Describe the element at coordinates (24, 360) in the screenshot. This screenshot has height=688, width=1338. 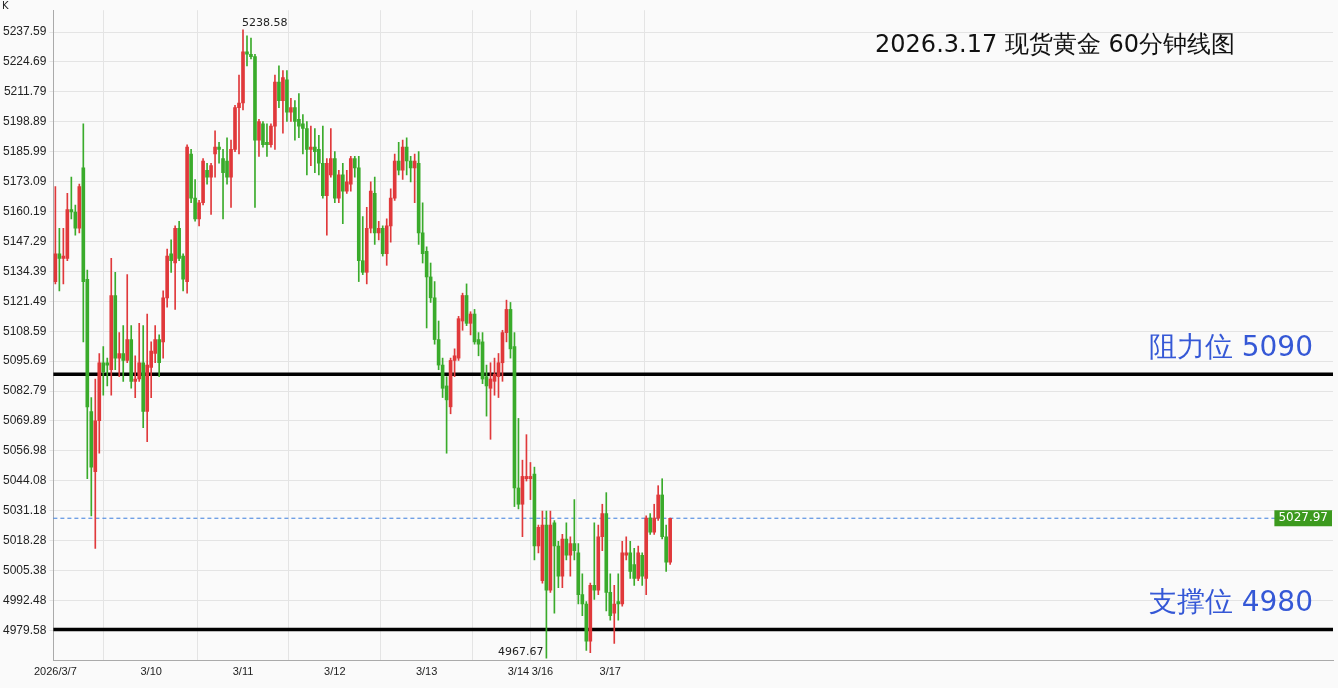
I see `y-tick-label: 5095.69` at that location.